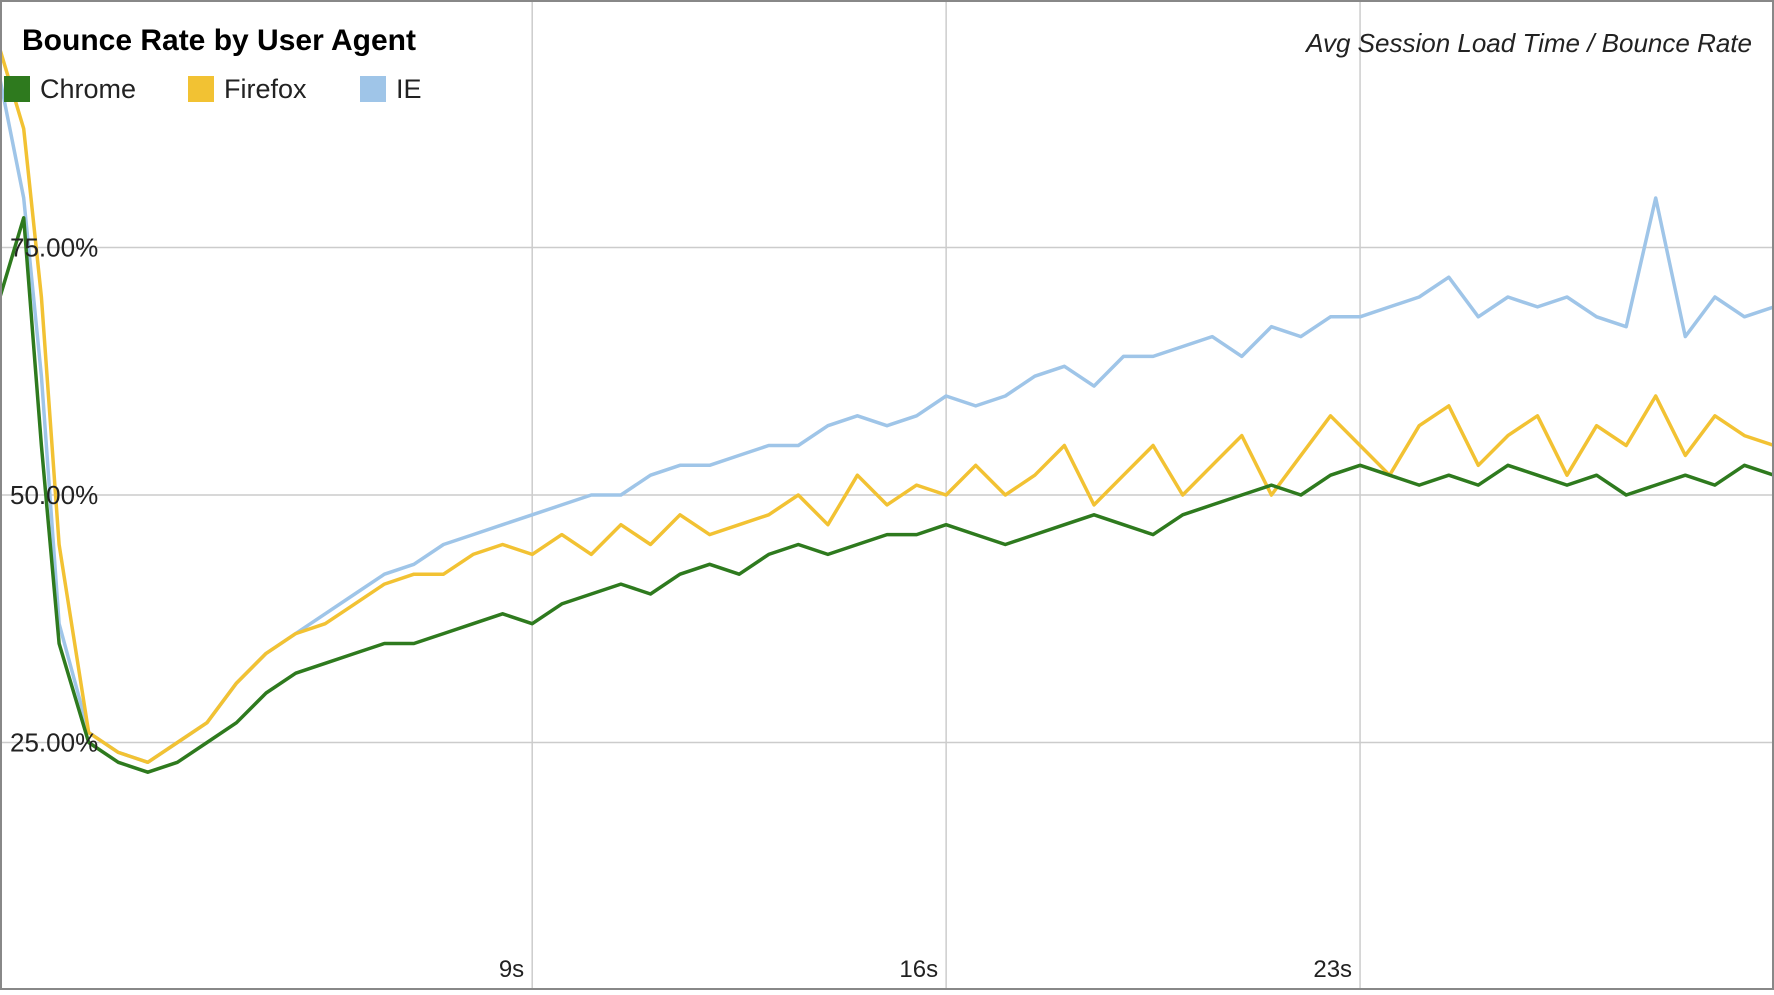 The width and height of the screenshot is (1774, 995). What do you see at coordinates (918, 969) in the screenshot?
I see `x-tick-label: 16s` at bounding box center [918, 969].